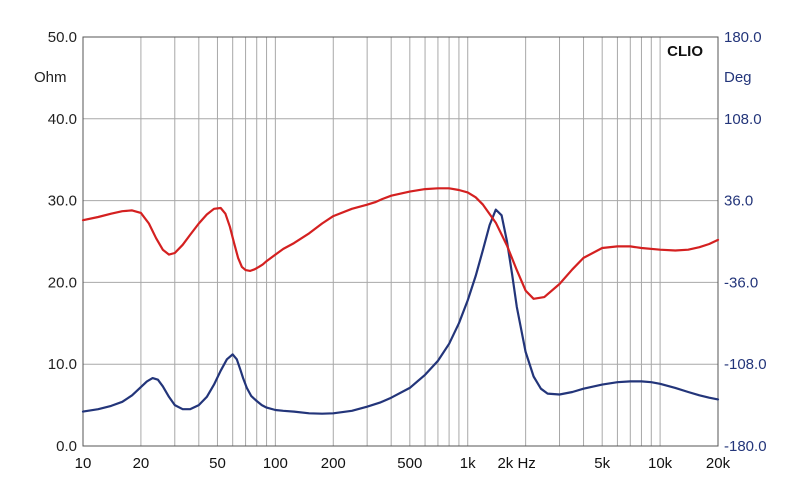 This screenshot has height=504, width=800. I want to click on y-left-tick-label: 10.0, so click(62, 364).